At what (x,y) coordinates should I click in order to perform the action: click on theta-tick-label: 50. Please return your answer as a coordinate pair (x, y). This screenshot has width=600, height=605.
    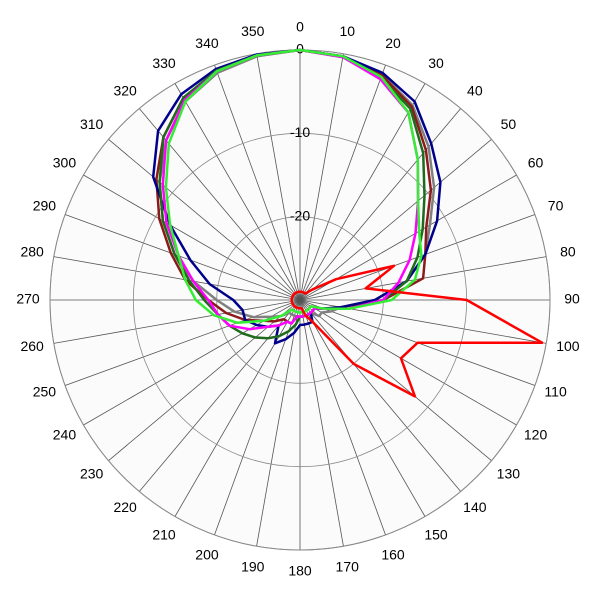
    Looking at the image, I should click on (509, 124).